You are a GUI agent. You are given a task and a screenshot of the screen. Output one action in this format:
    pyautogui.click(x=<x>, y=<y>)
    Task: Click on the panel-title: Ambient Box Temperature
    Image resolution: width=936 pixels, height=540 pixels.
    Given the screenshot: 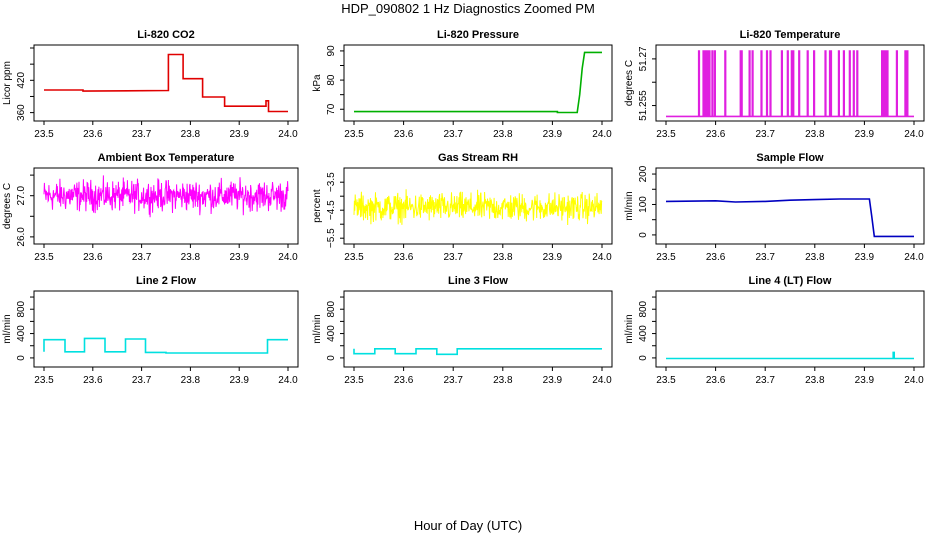 What is the action you would take?
    pyautogui.click(x=166, y=158)
    